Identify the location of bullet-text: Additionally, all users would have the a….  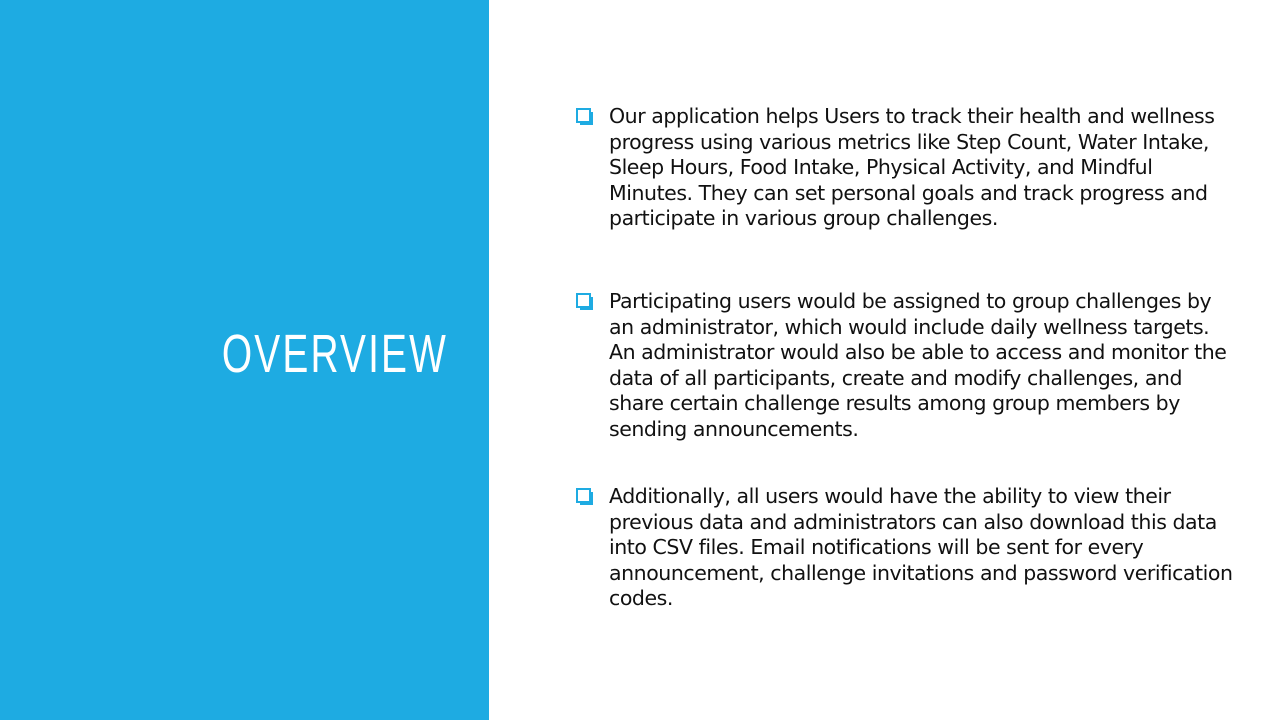
(921, 547).